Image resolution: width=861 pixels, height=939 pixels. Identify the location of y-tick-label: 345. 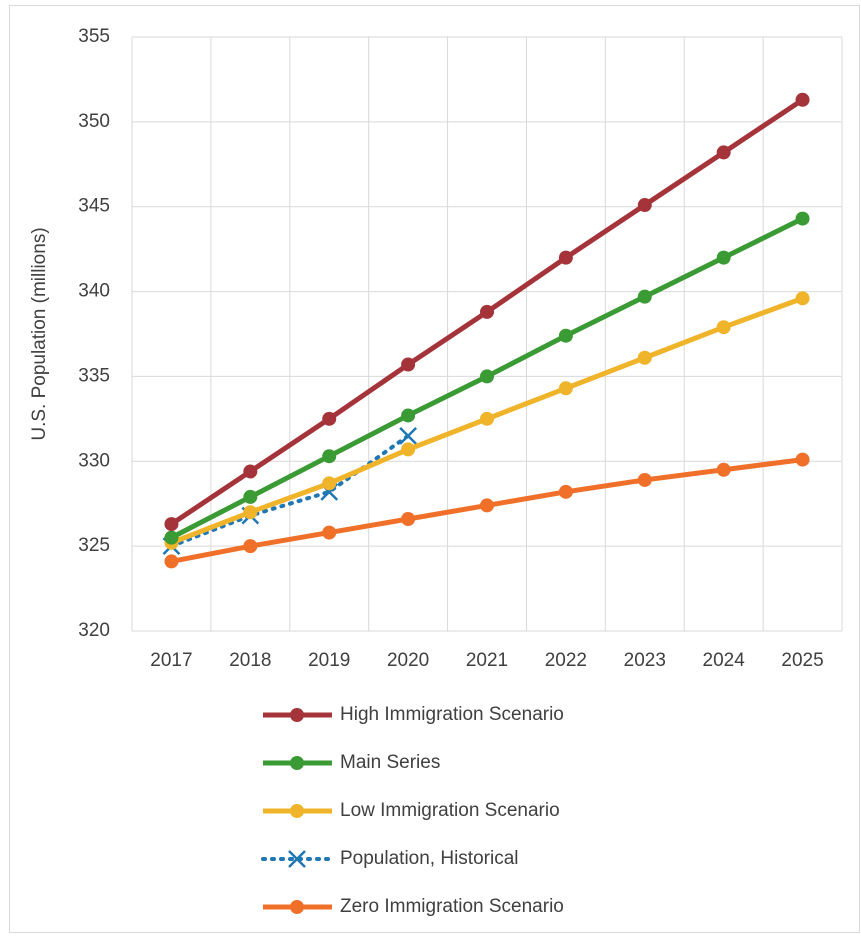
(94, 206).